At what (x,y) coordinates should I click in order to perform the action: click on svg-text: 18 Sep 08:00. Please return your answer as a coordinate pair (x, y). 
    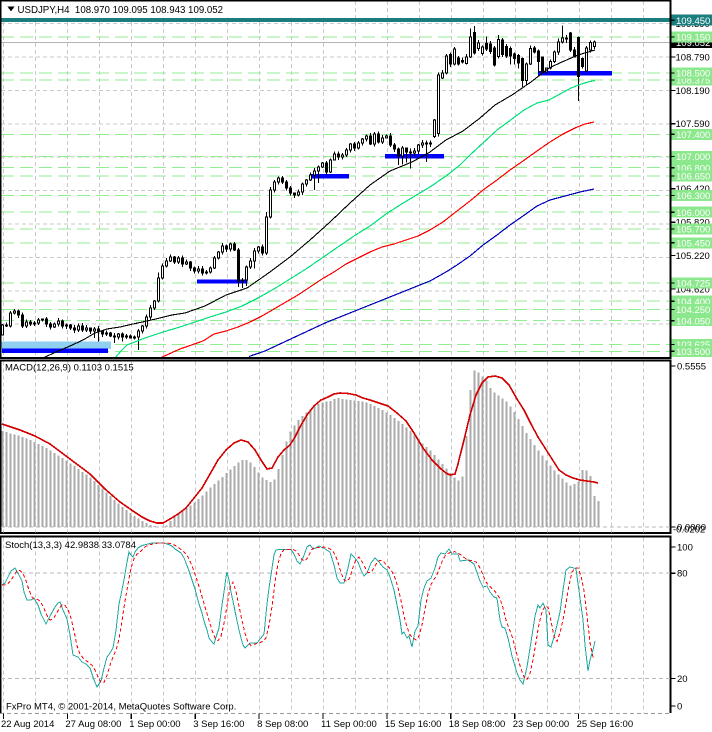
    Looking at the image, I should click on (477, 724).